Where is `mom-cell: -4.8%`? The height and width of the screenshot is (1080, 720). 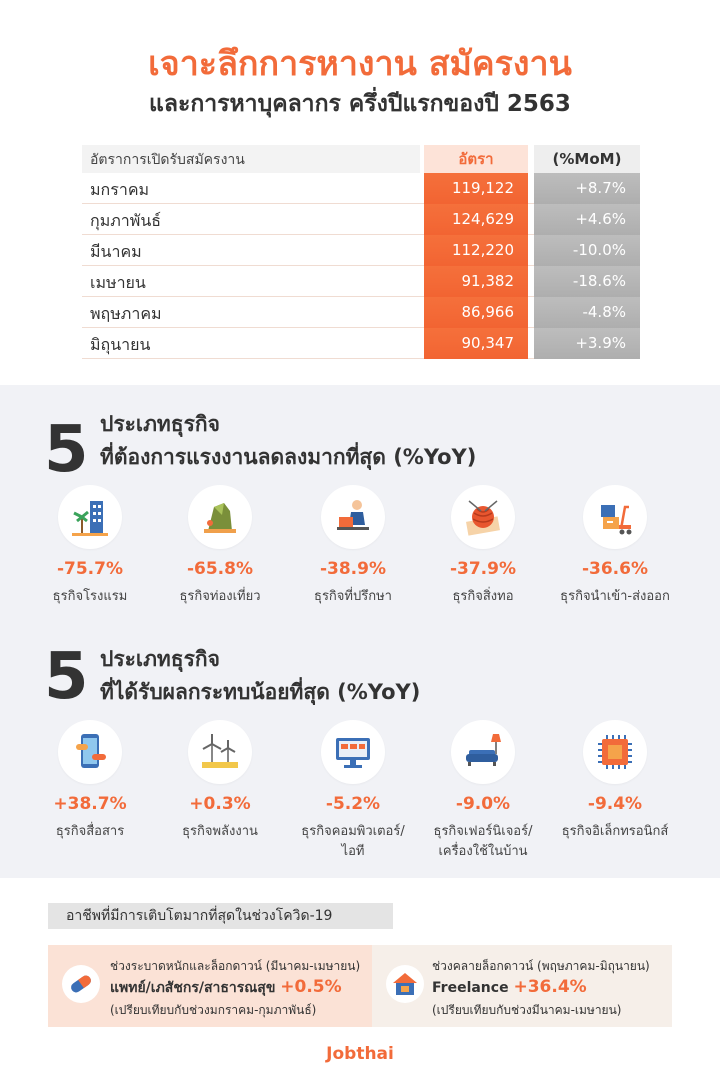 mom-cell: -4.8% is located at coordinates (587, 312).